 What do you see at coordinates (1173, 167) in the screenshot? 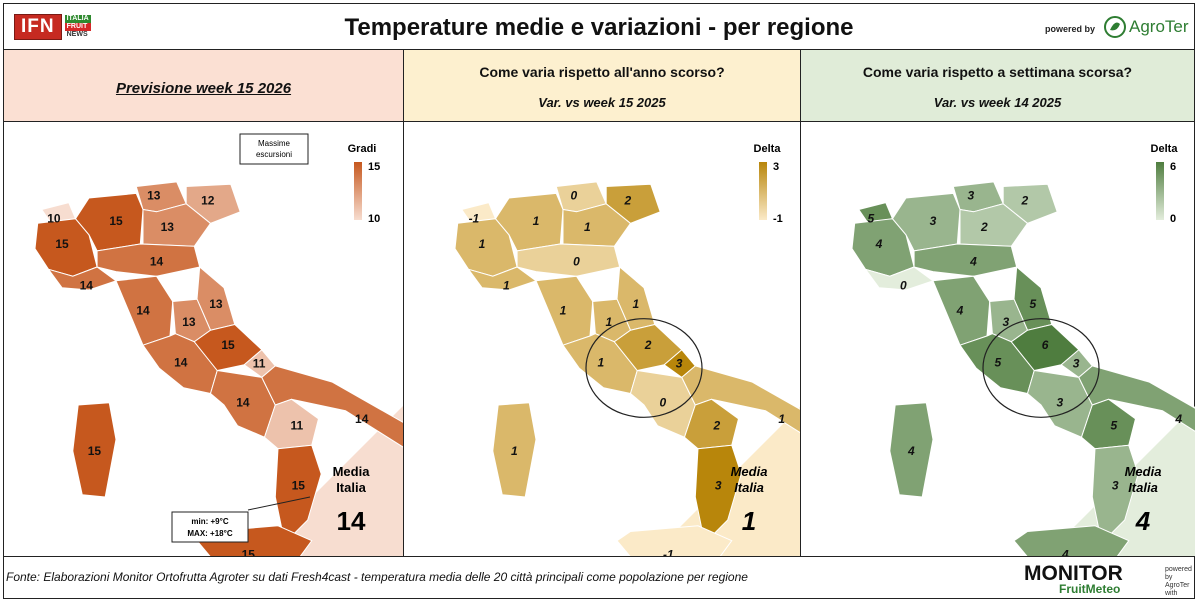
I see `legend-max: 6` at bounding box center [1173, 167].